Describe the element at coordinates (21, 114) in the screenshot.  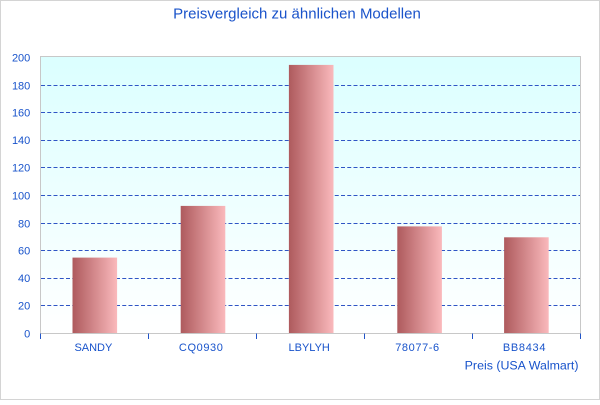
I see `svg-text: 160` at that location.